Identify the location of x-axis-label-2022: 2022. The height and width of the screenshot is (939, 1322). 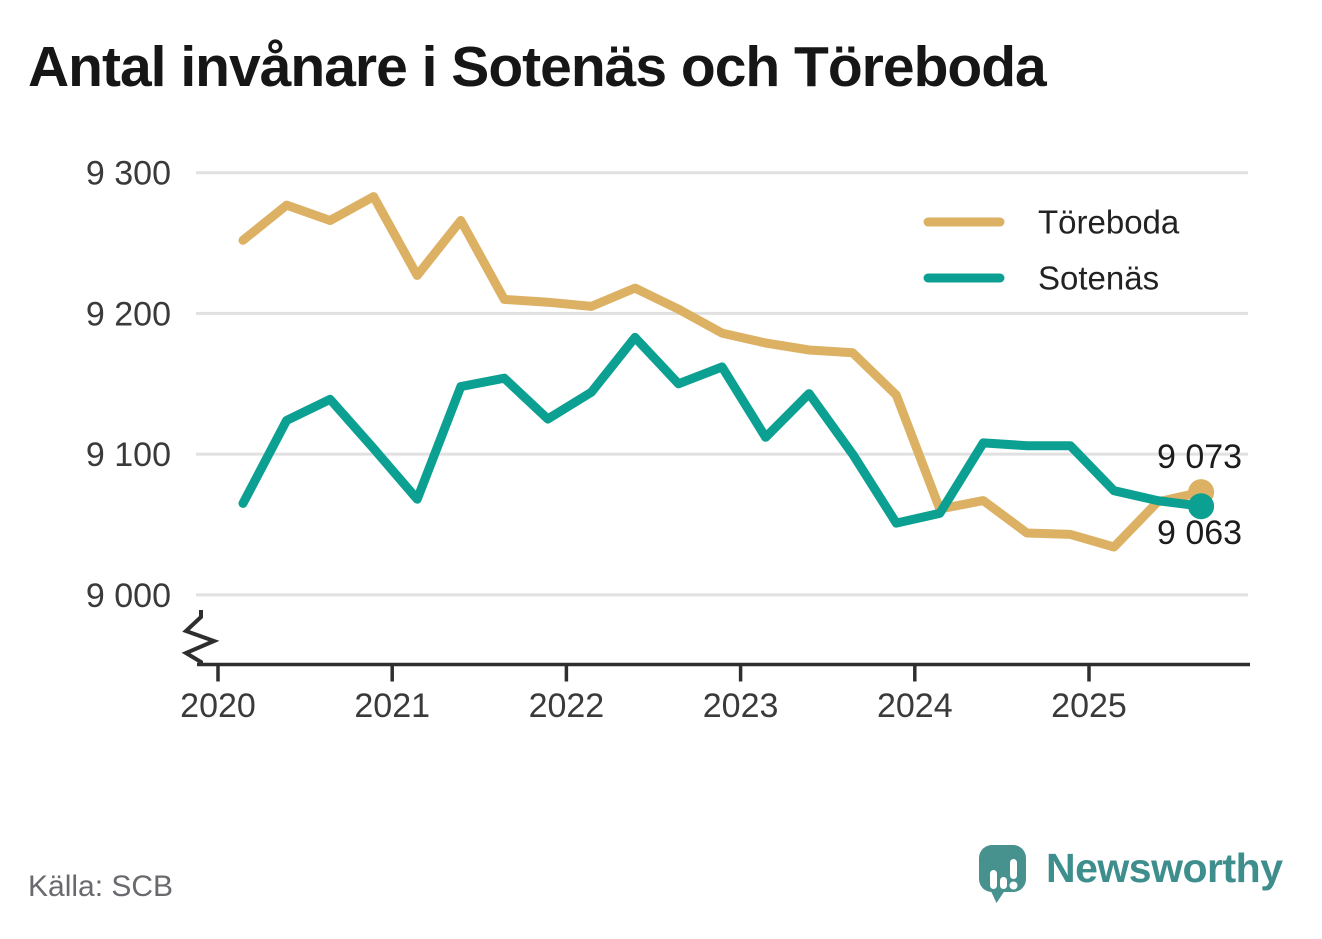
(567, 706).